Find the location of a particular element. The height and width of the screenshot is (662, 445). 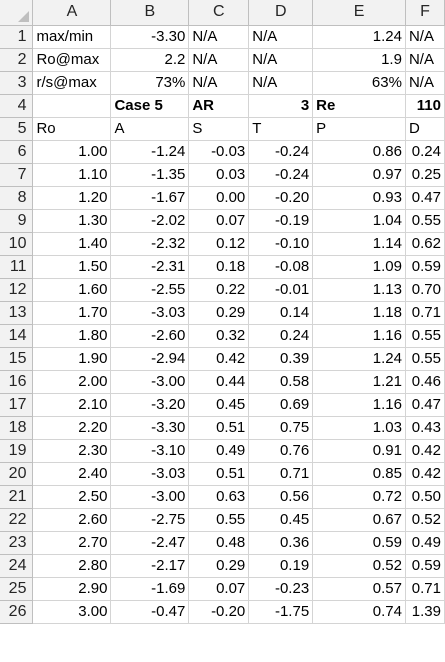

cell-e10: 1.14 is located at coordinates (359, 244).